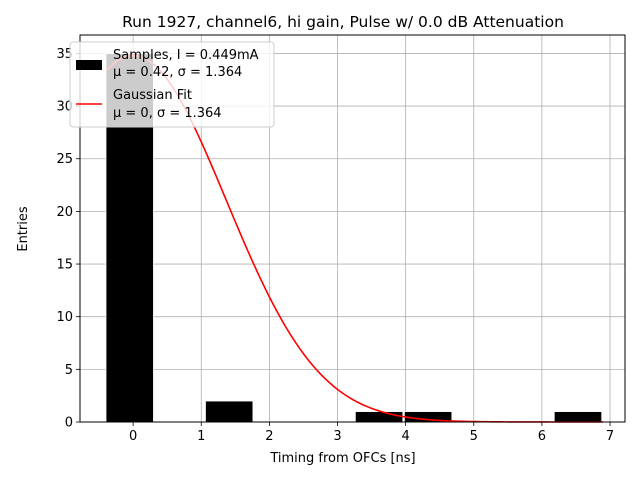 The height and width of the screenshot is (480, 640). Describe the element at coordinates (337, 436) in the screenshot. I see `x-tick-label: 3` at that location.